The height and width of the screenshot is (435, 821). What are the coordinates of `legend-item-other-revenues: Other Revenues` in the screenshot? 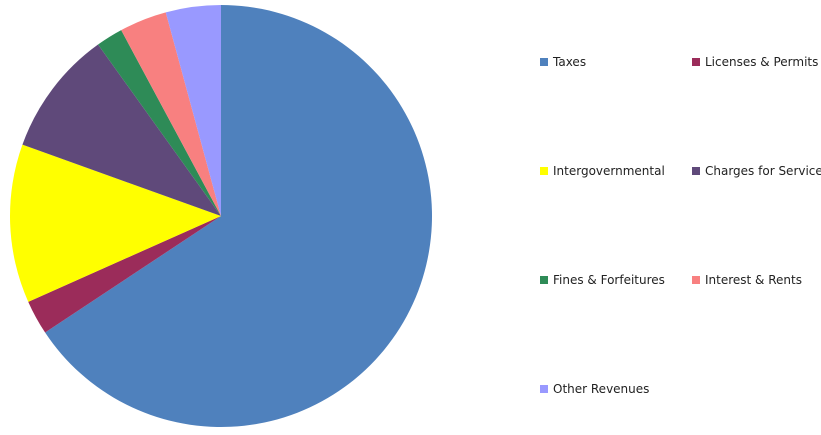 It's located at (594, 389).